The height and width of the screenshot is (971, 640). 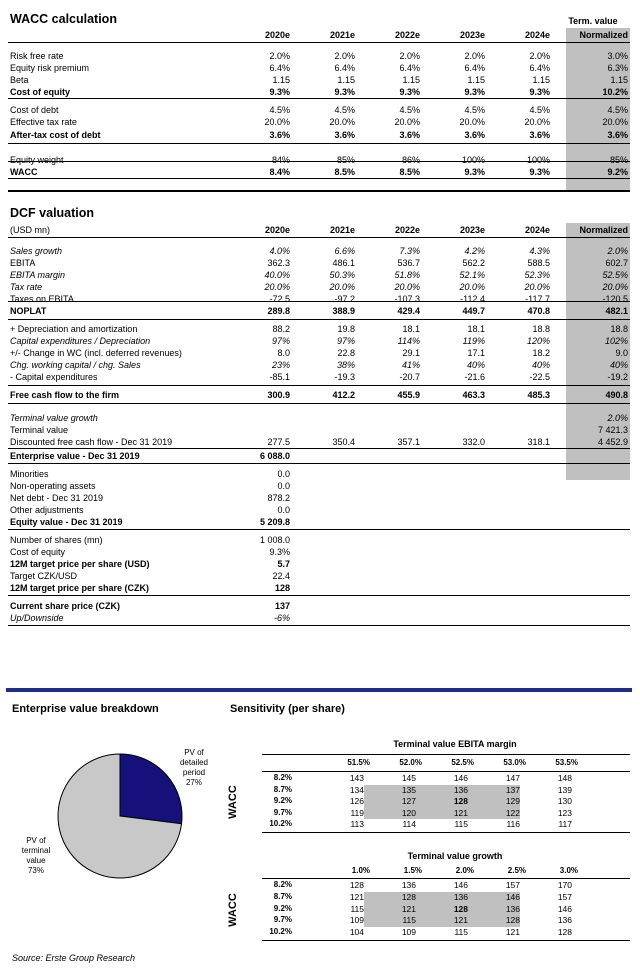 I want to click on row-label: Chg. working capital / chg. Sales, so click(x=75, y=365).